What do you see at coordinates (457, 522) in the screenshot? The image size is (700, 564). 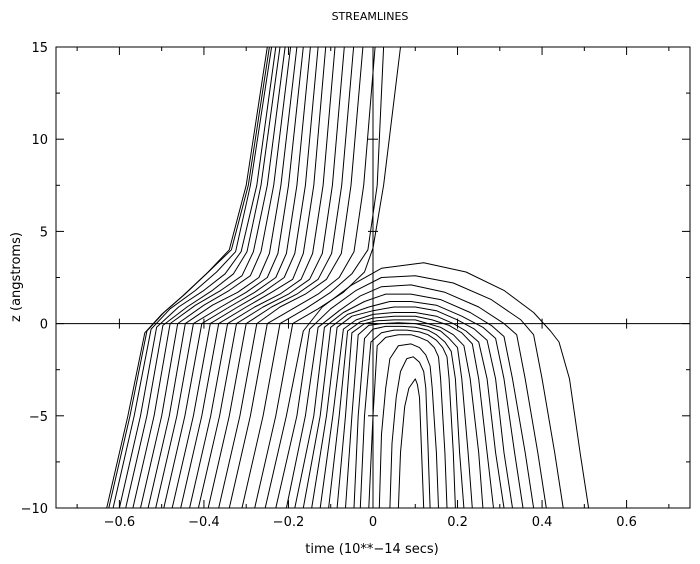 I see `x-tick-label: 0.2` at bounding box center [457, 522].